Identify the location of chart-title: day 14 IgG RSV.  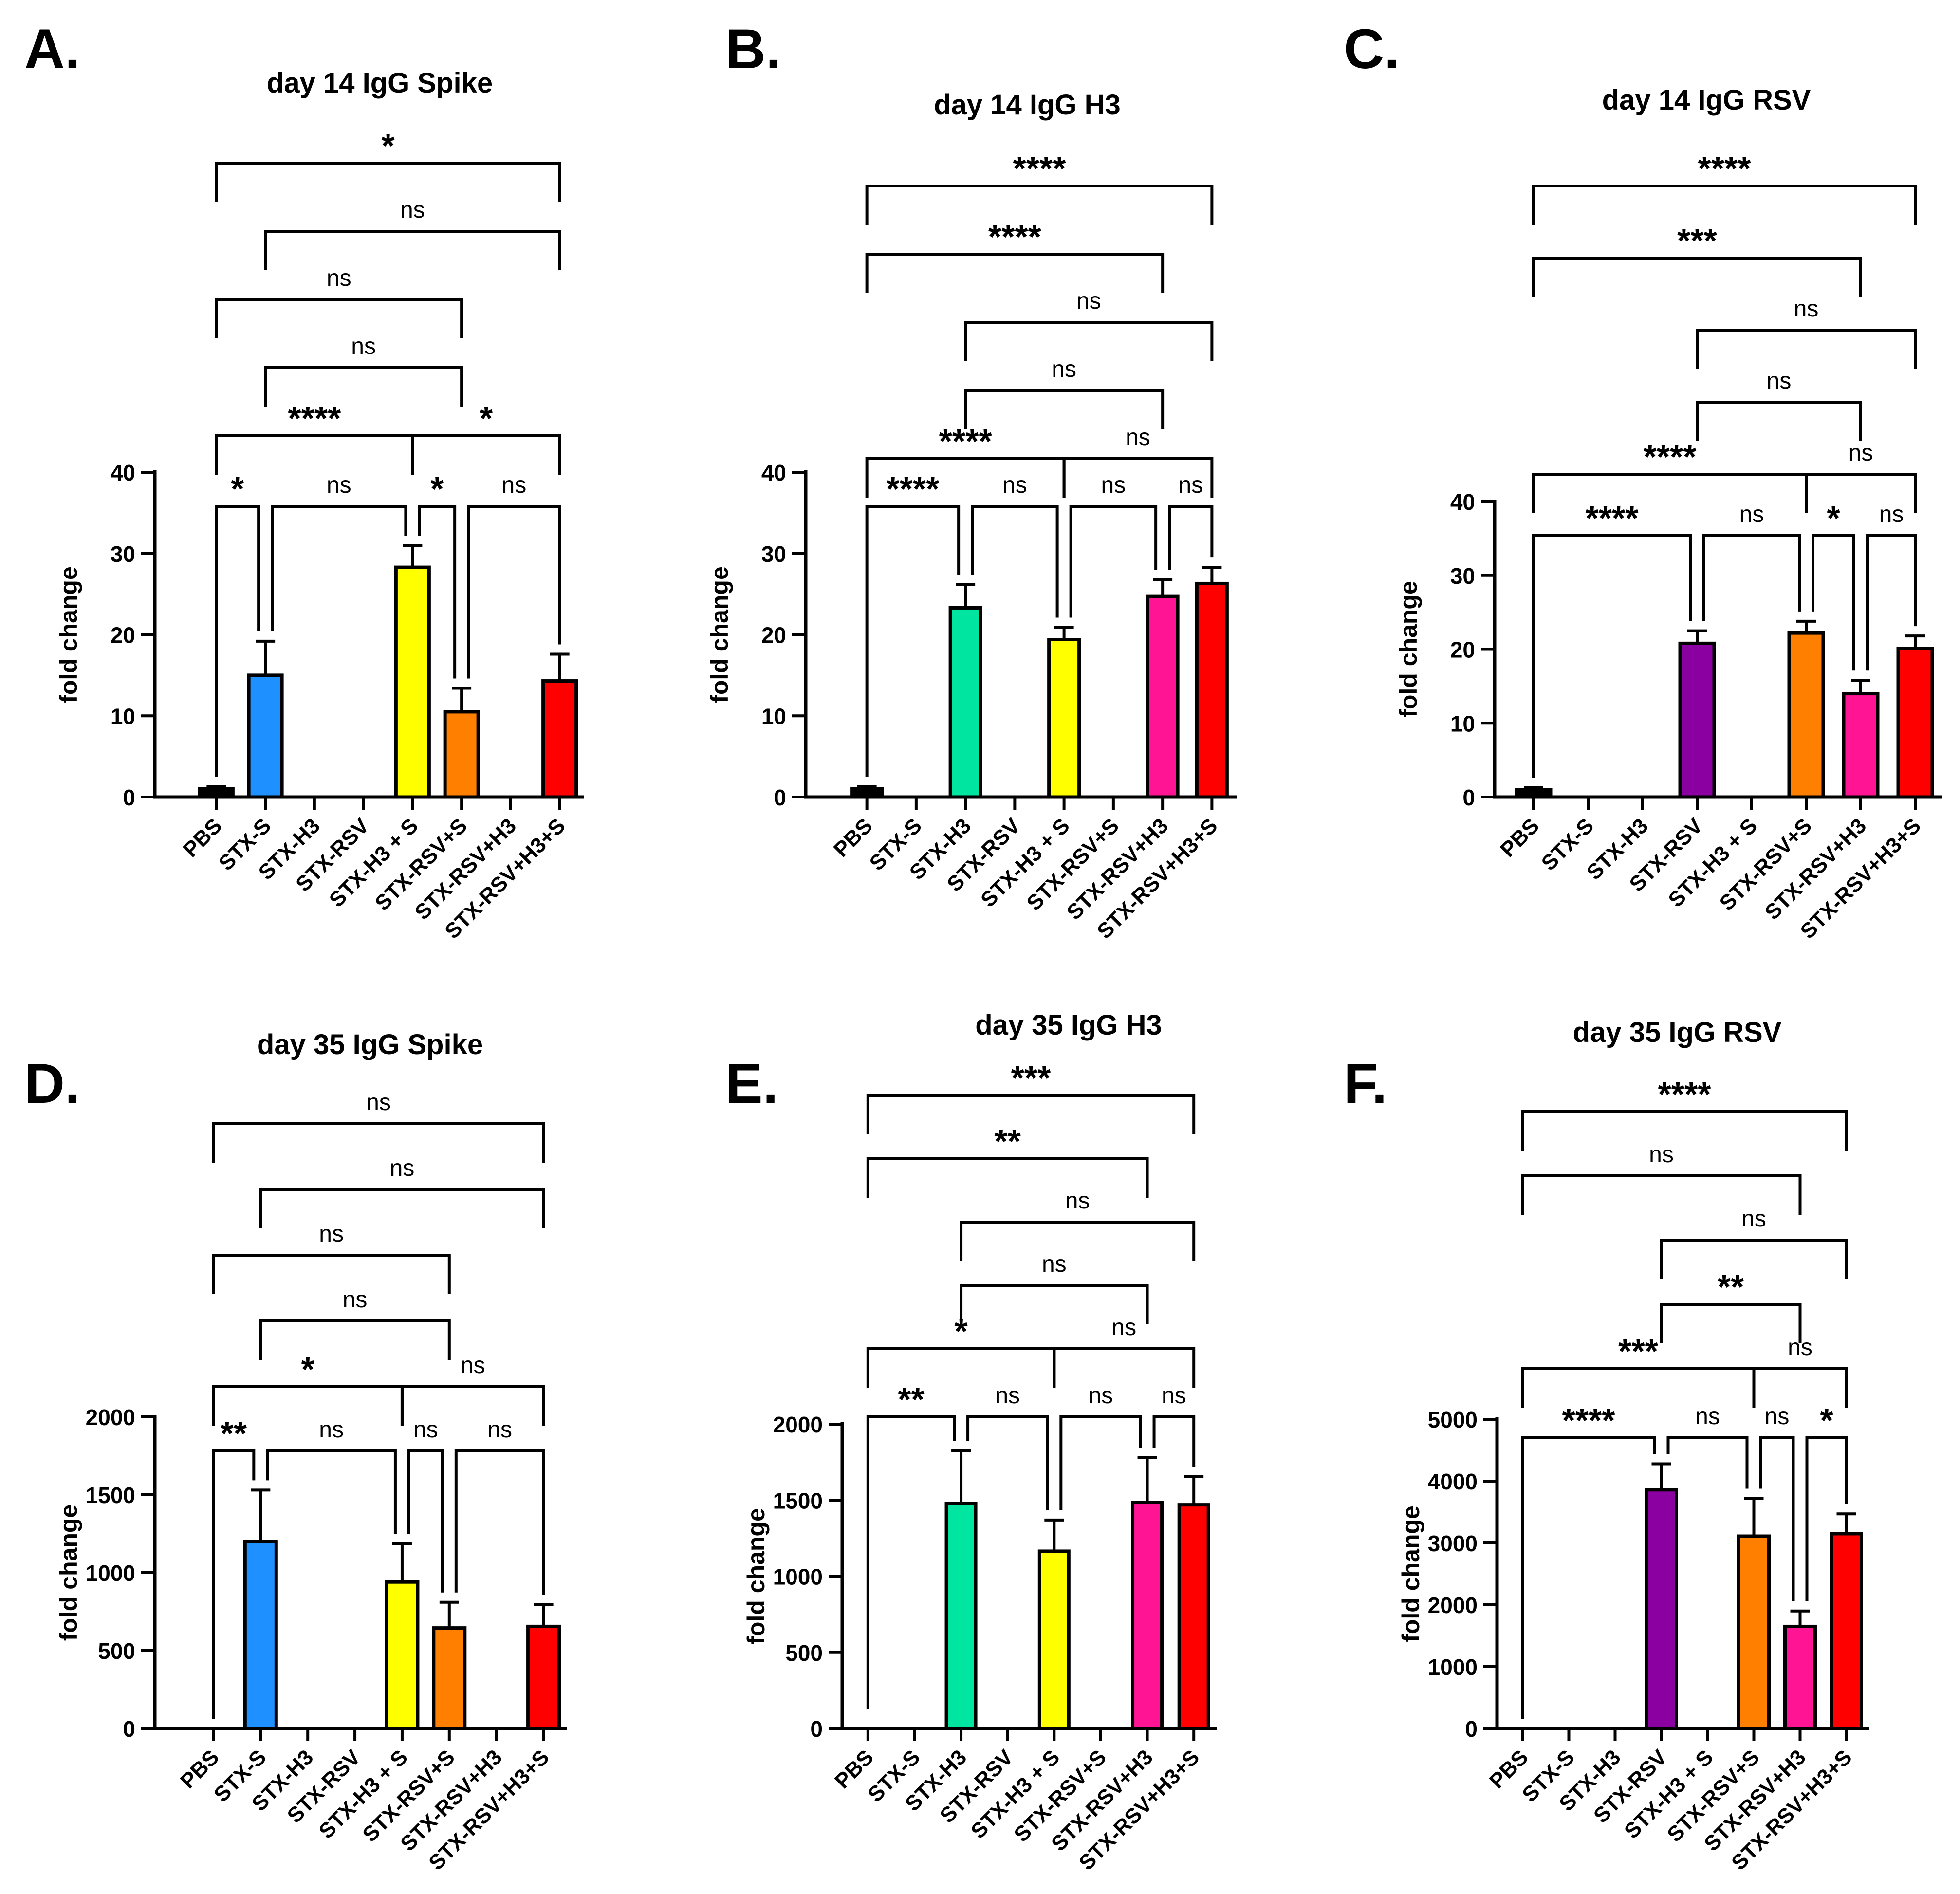
(1706, 100).